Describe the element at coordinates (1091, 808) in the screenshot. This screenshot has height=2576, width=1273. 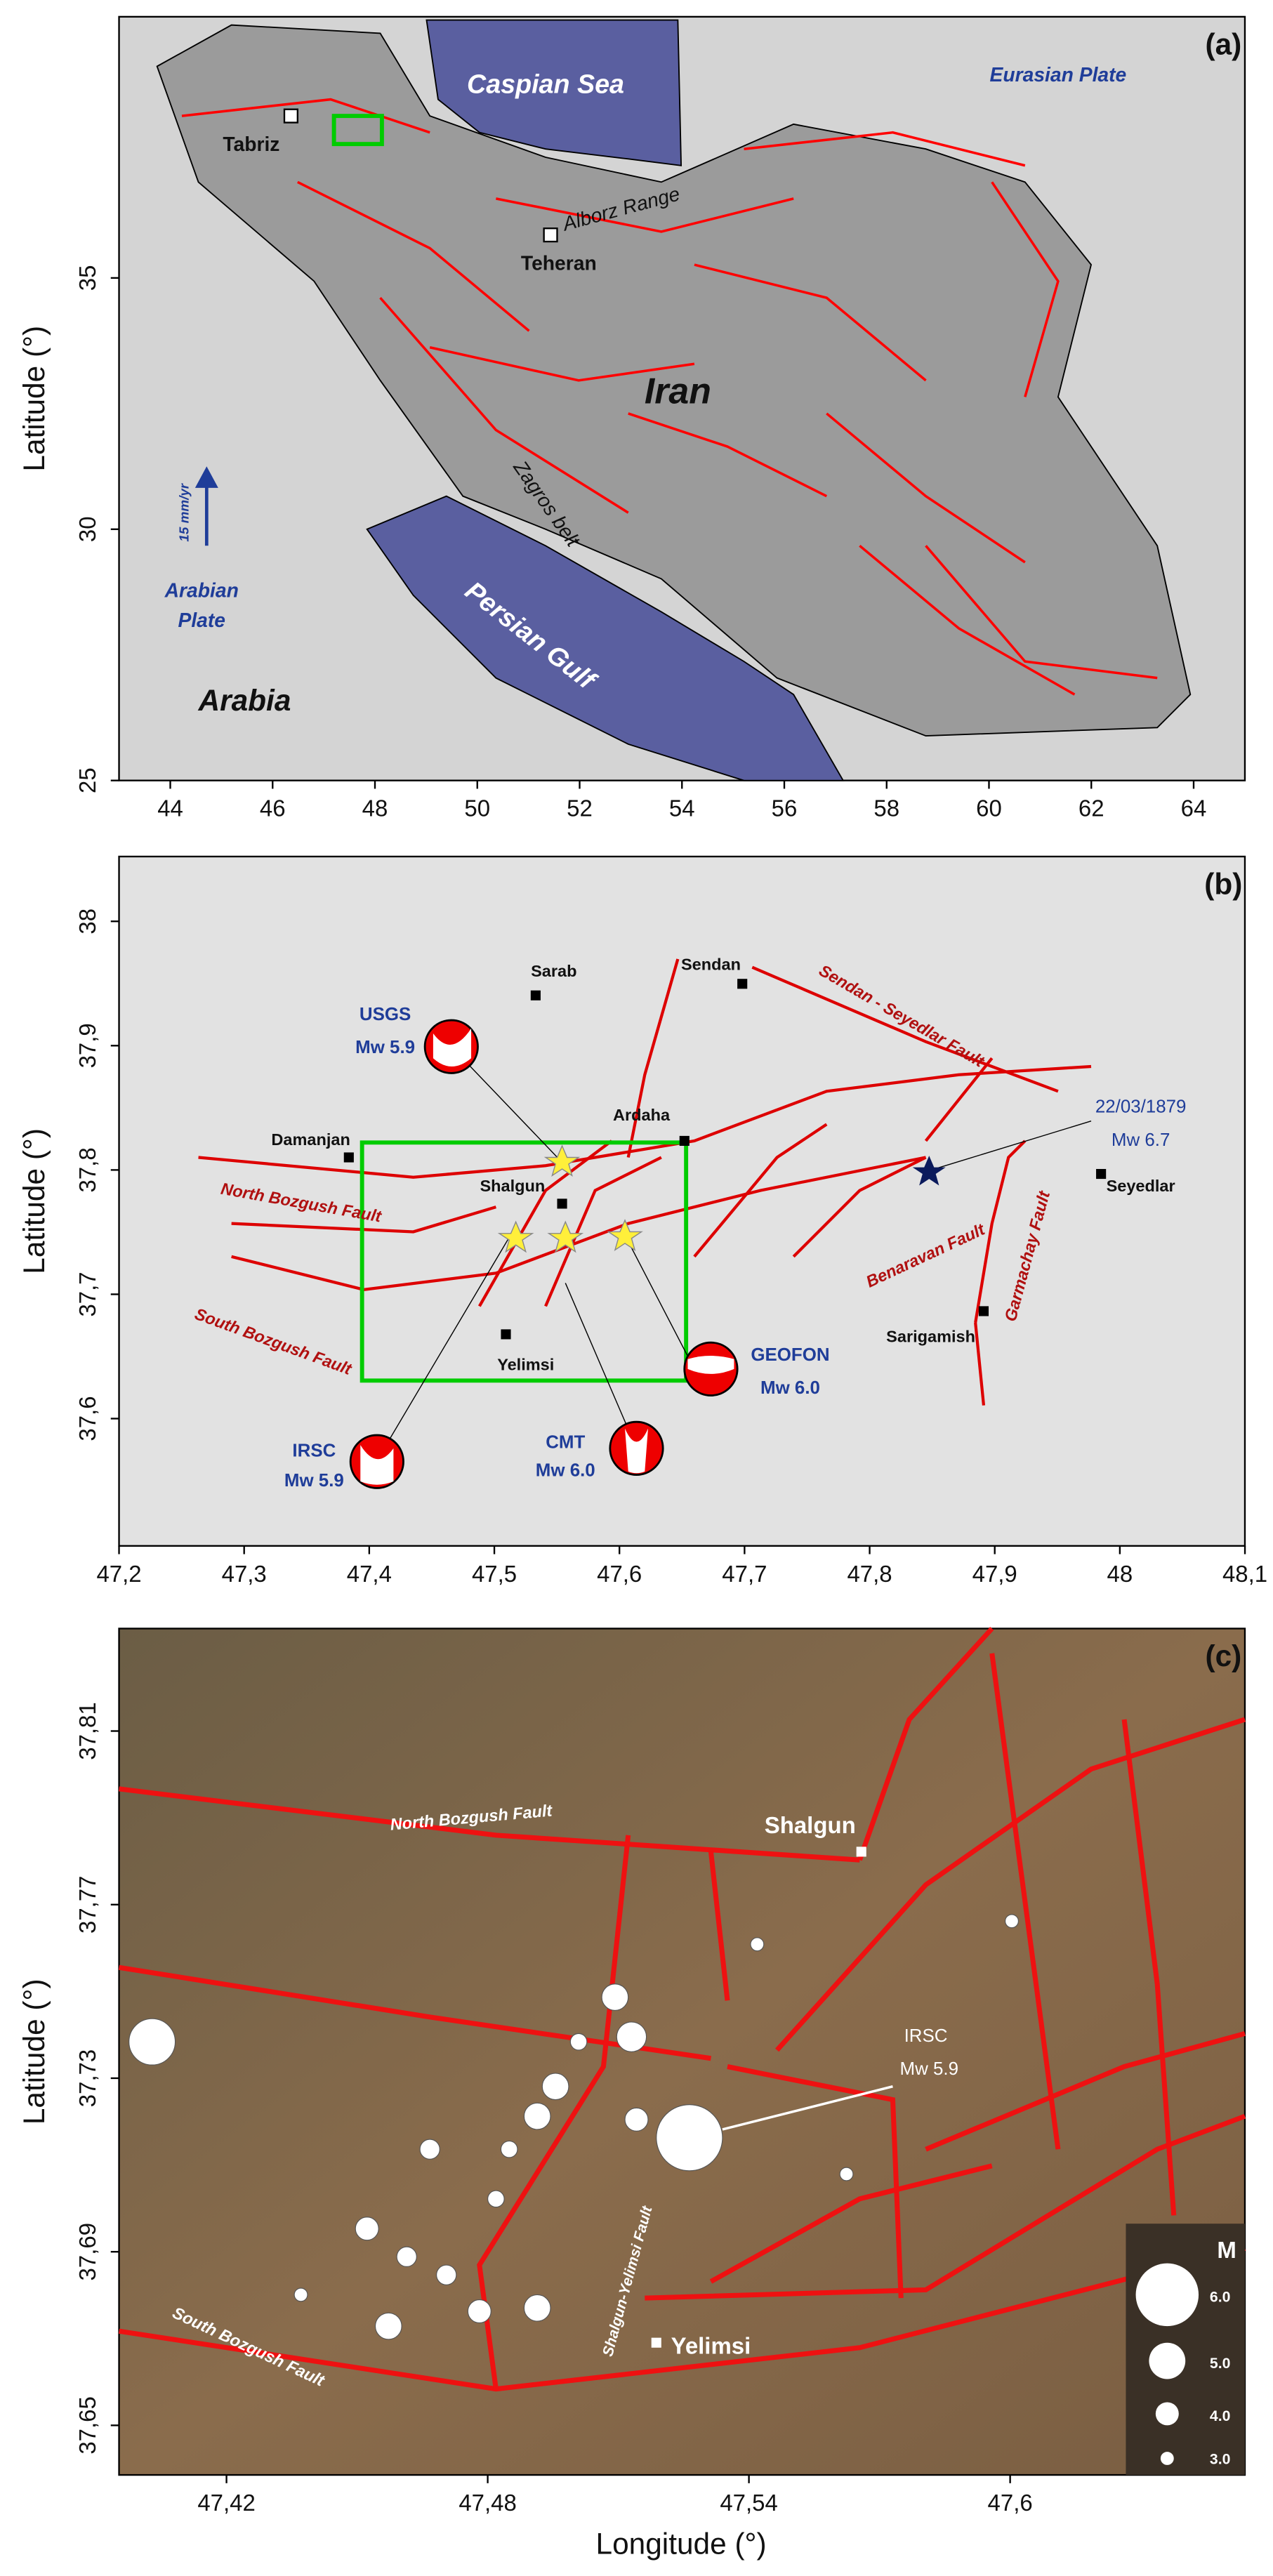
I see `x-tick-label: 62` at that location.